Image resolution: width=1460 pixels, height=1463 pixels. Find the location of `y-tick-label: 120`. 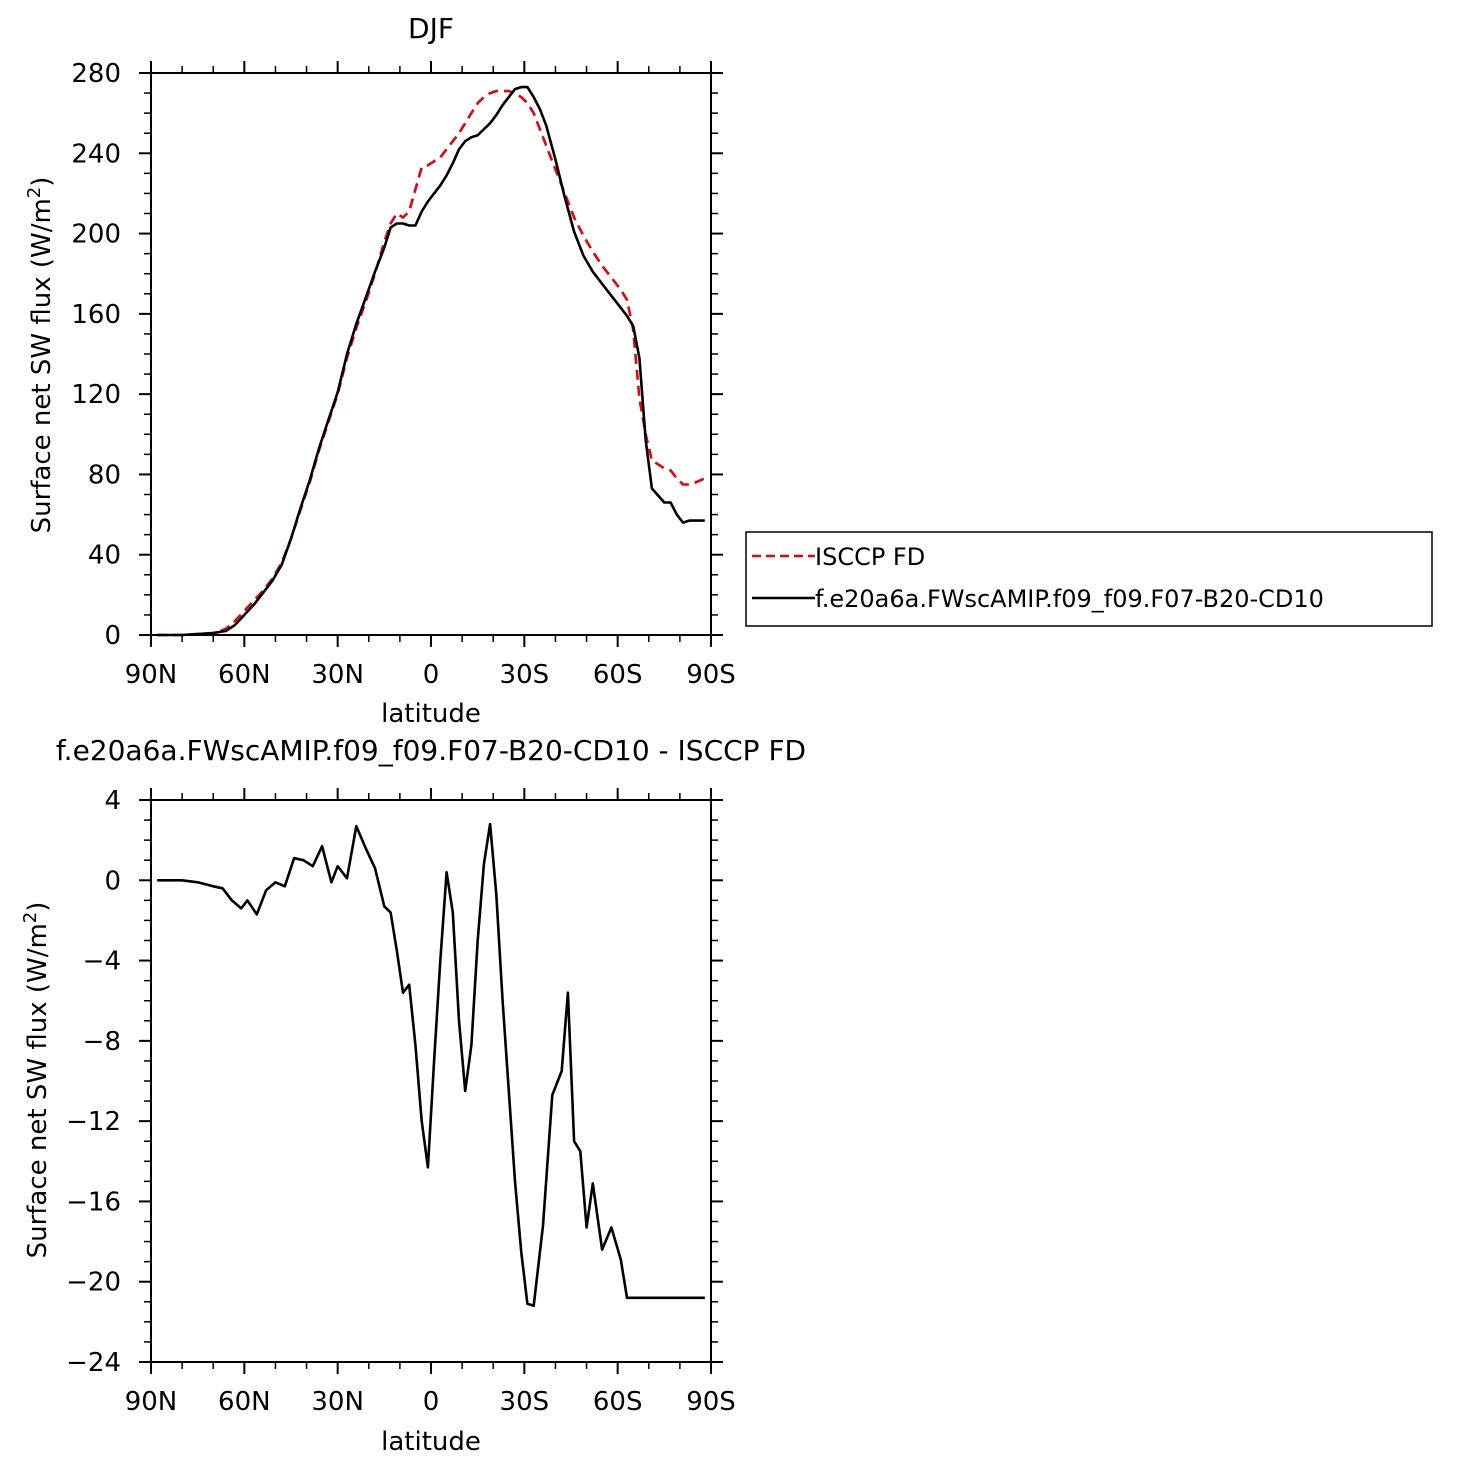

y-tick-label: 120 is located at coordinates (96, 395).